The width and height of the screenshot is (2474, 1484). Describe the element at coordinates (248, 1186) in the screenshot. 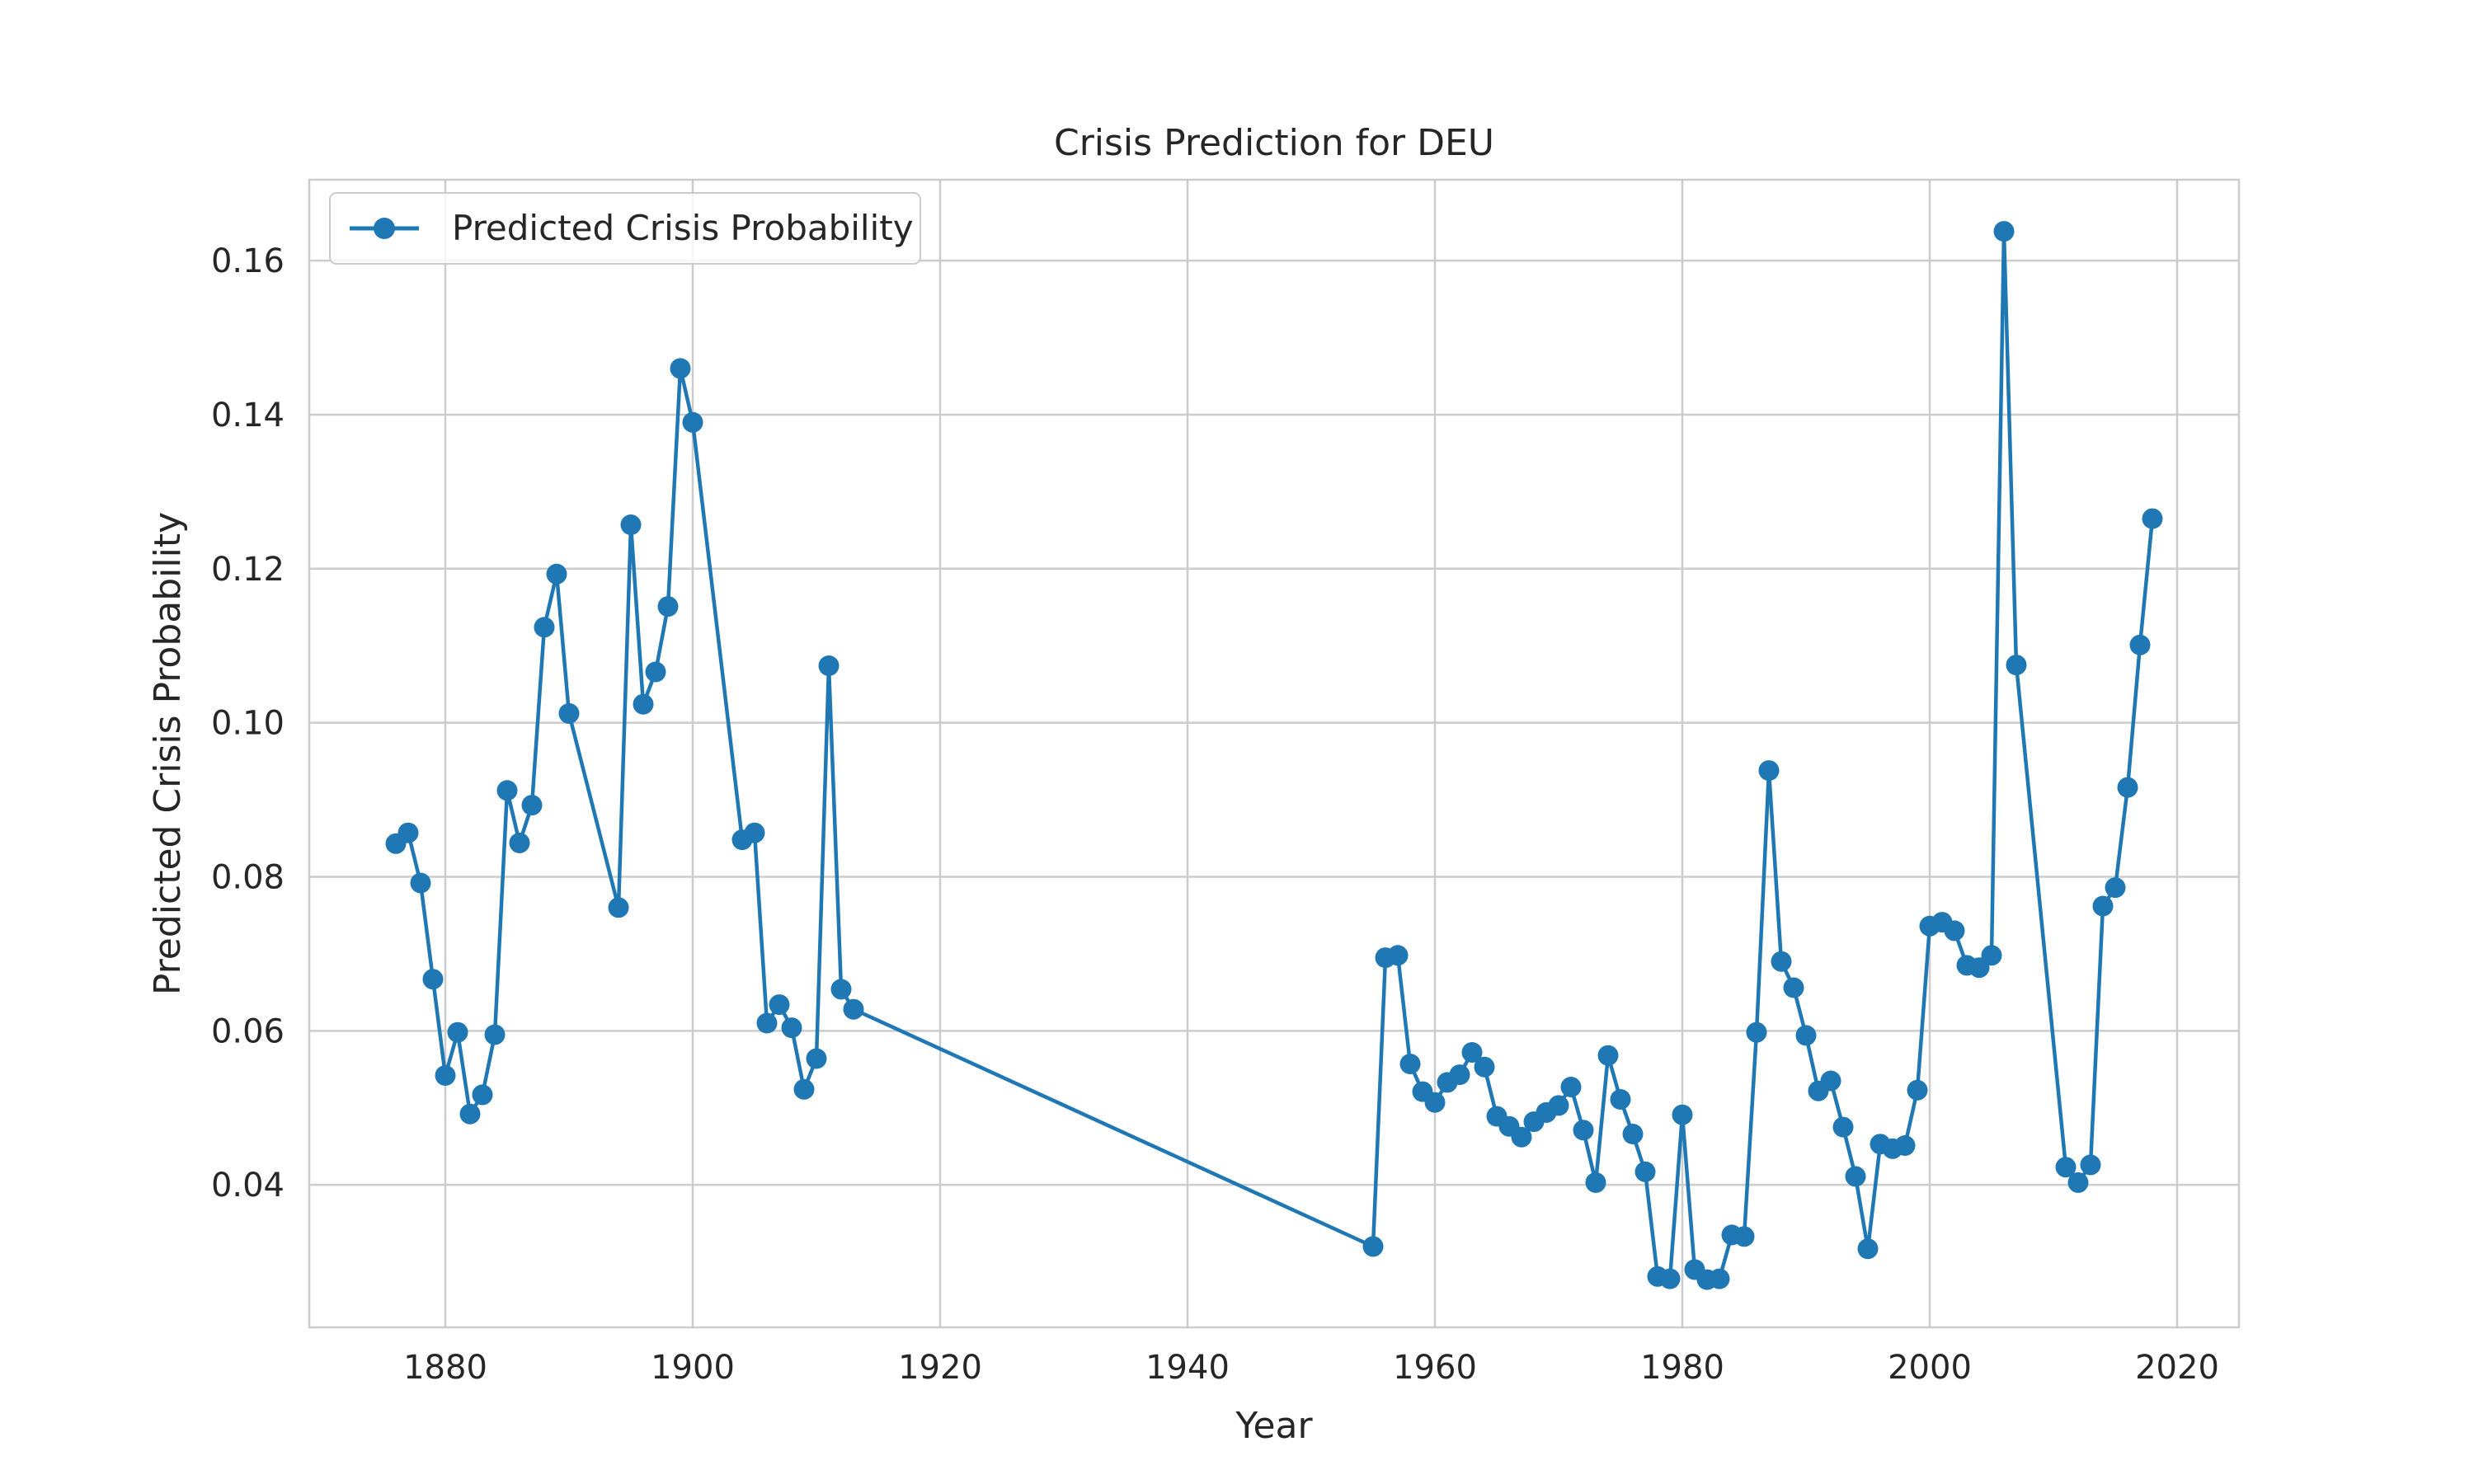

I see `y-tick-label: 0.04` at that location.